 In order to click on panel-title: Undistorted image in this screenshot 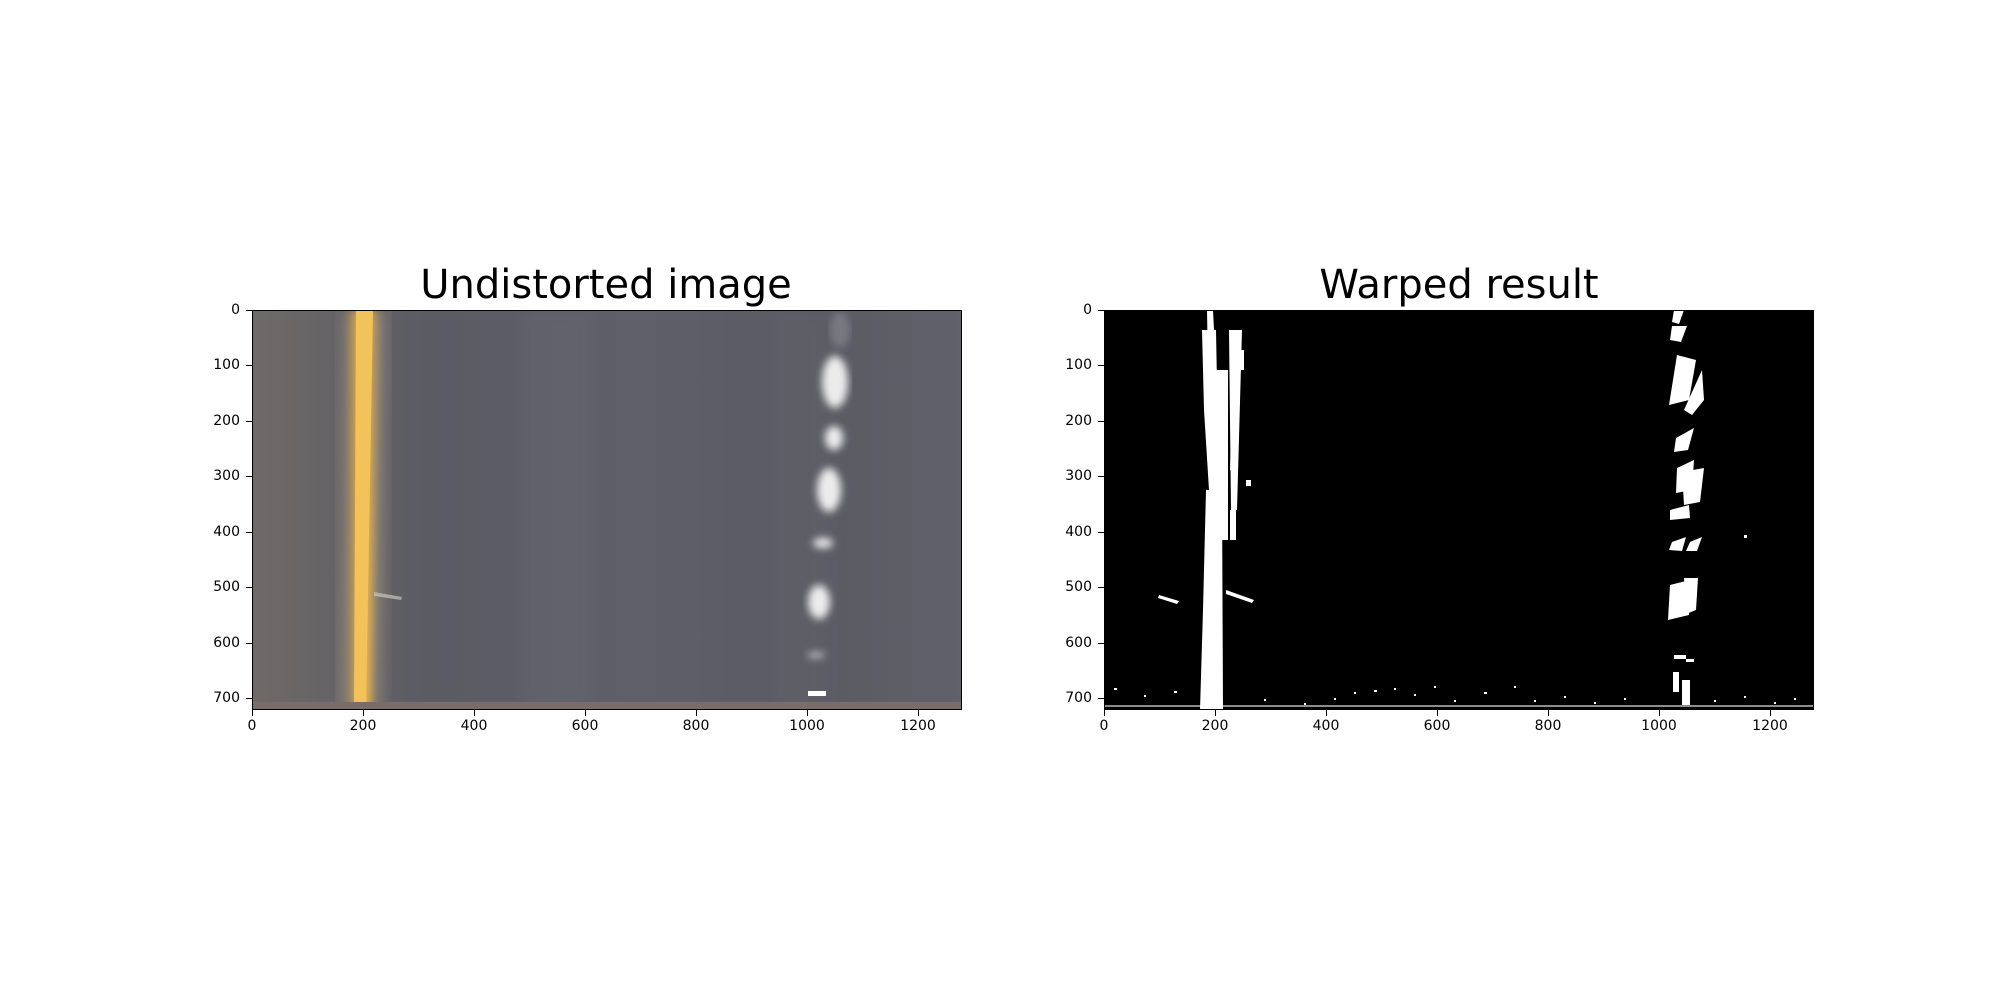, I will do `click(606, 285)`.